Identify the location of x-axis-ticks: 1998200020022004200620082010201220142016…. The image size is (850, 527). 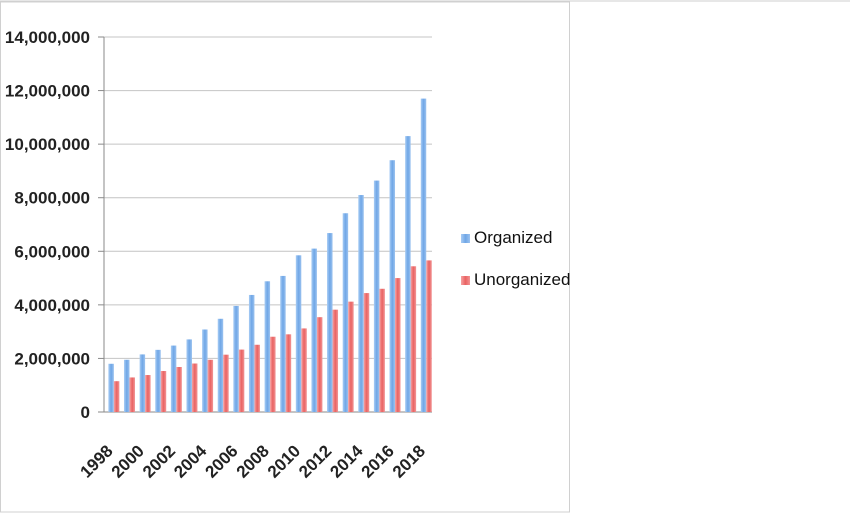
(253, 461).